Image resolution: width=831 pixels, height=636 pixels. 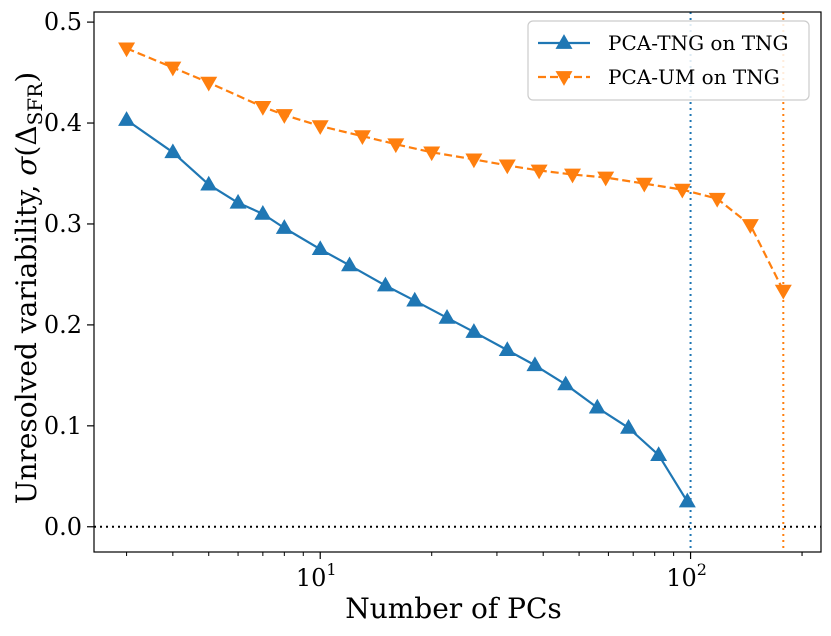 I want to click on y-tick-label: 0.4, so click(x=63, y=123).